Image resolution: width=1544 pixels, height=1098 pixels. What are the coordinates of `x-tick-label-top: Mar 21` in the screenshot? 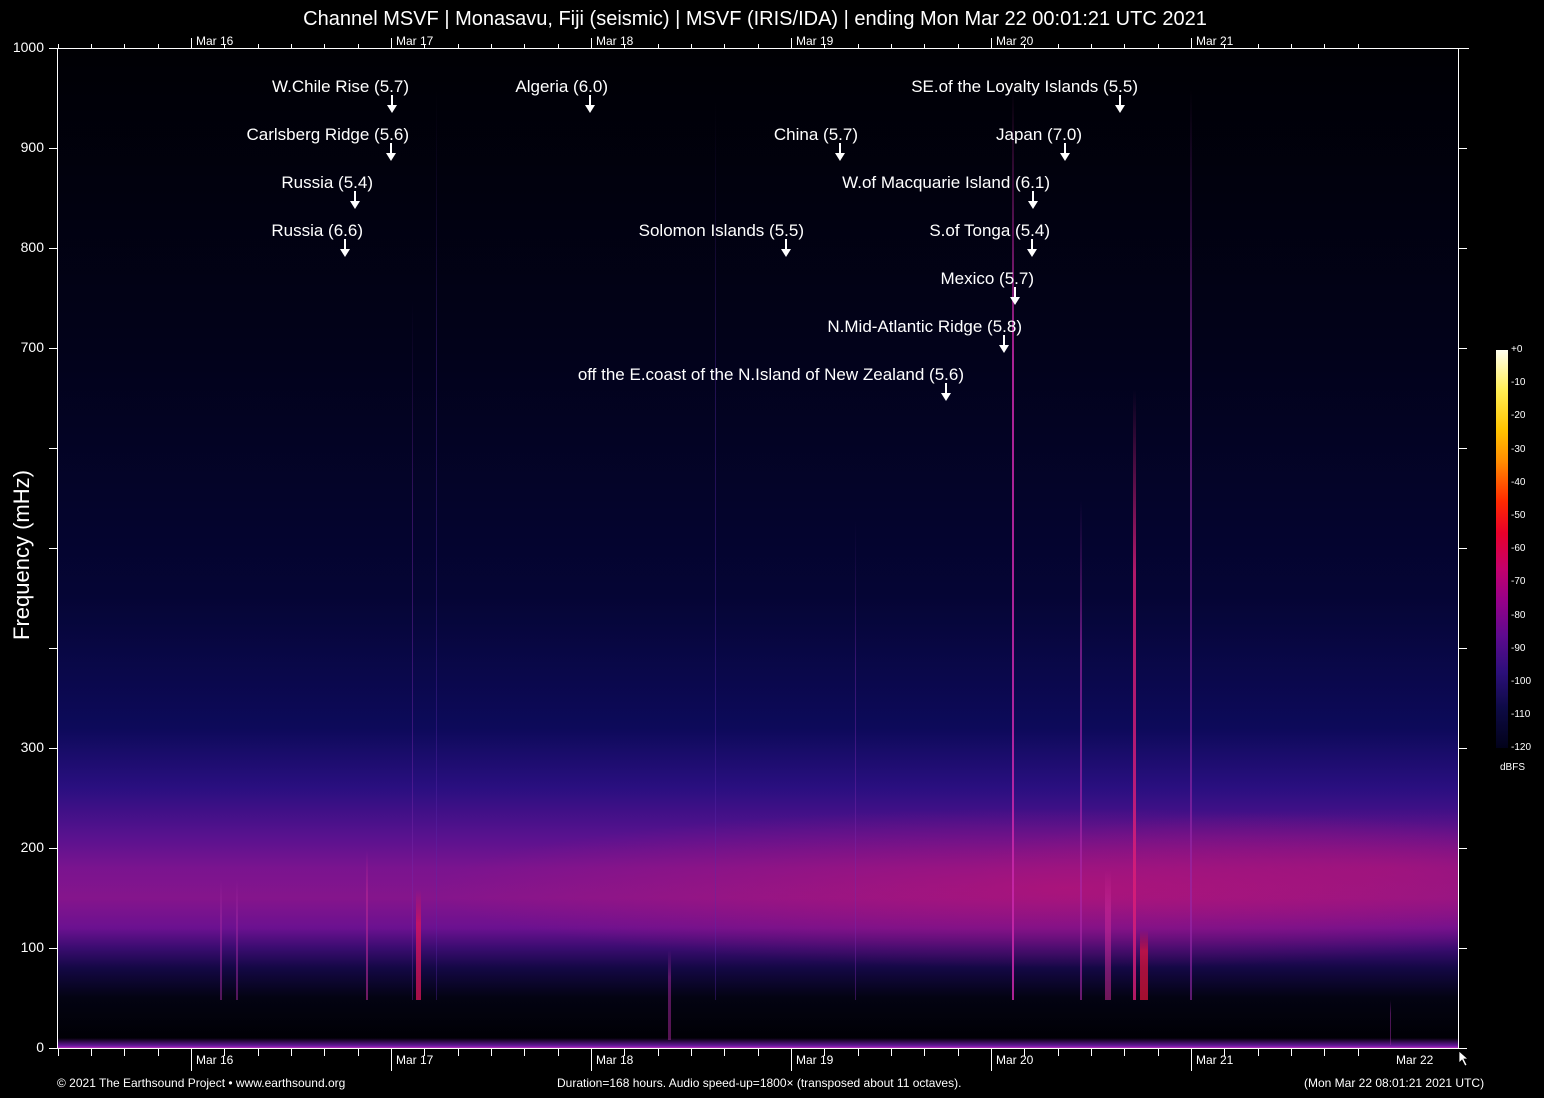 It's located at (1215, 41).